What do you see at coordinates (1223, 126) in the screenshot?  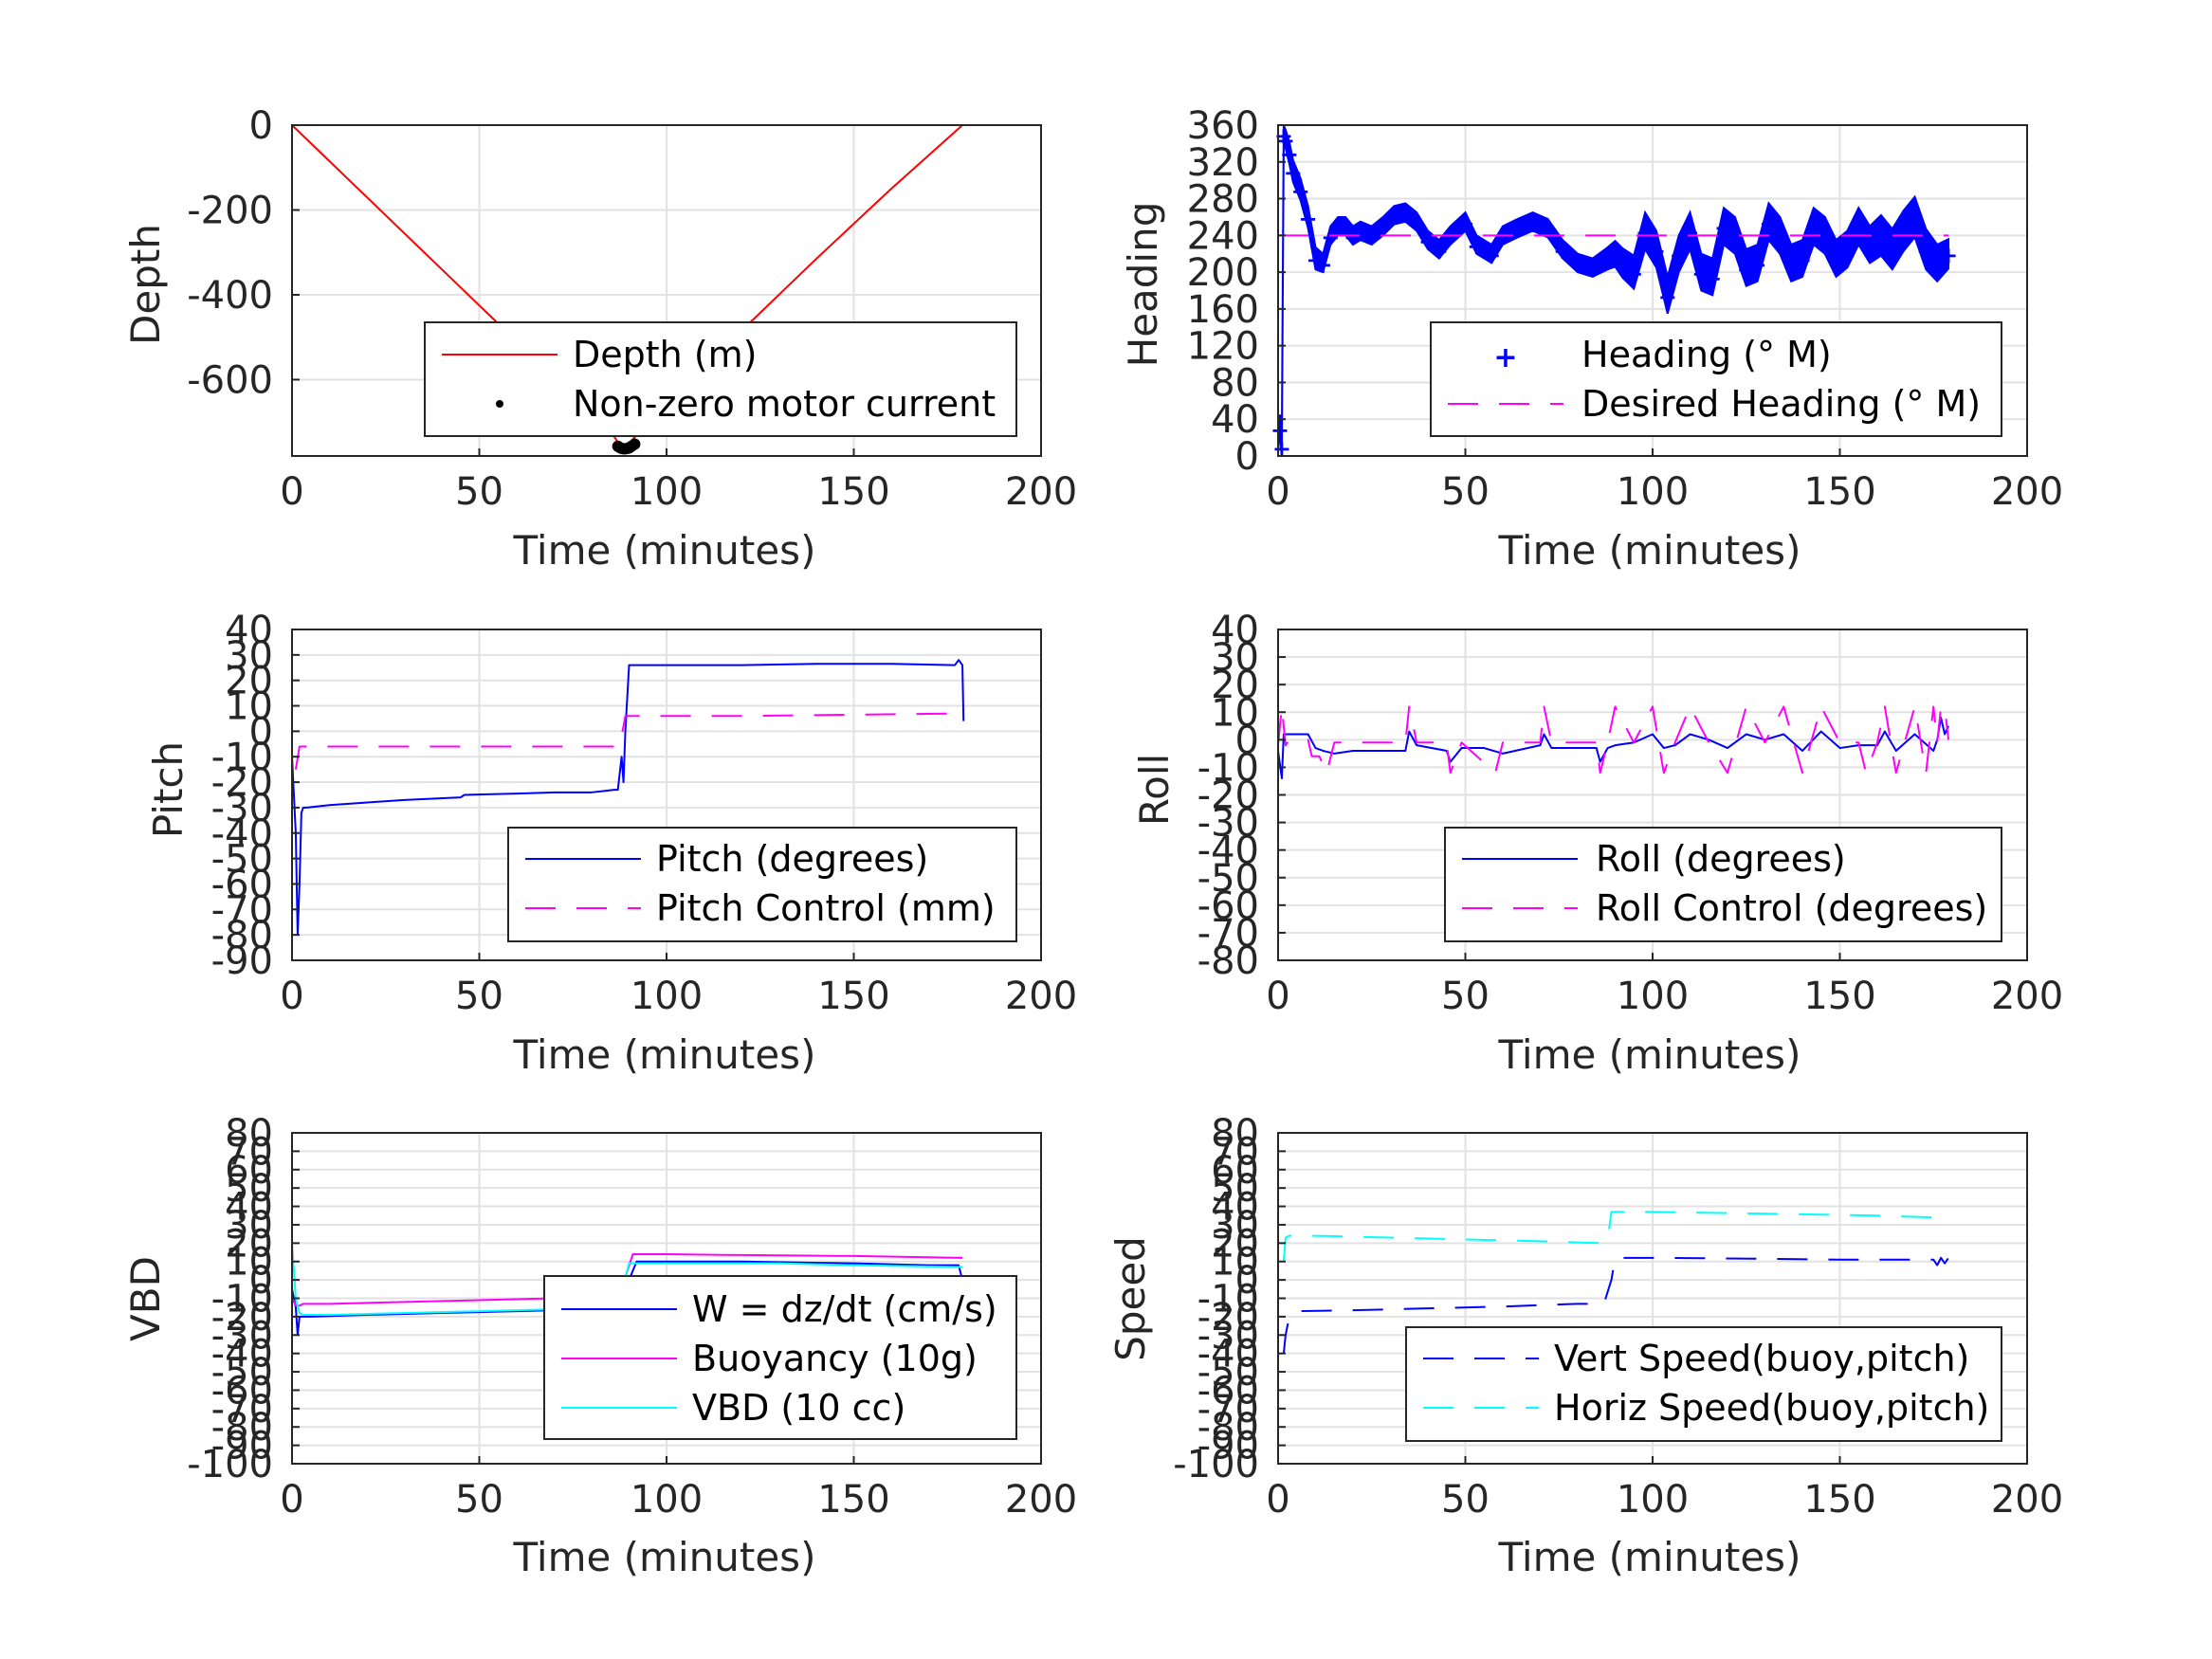 I see `y-tick-label: 360` at bounding box center [1223, 126].